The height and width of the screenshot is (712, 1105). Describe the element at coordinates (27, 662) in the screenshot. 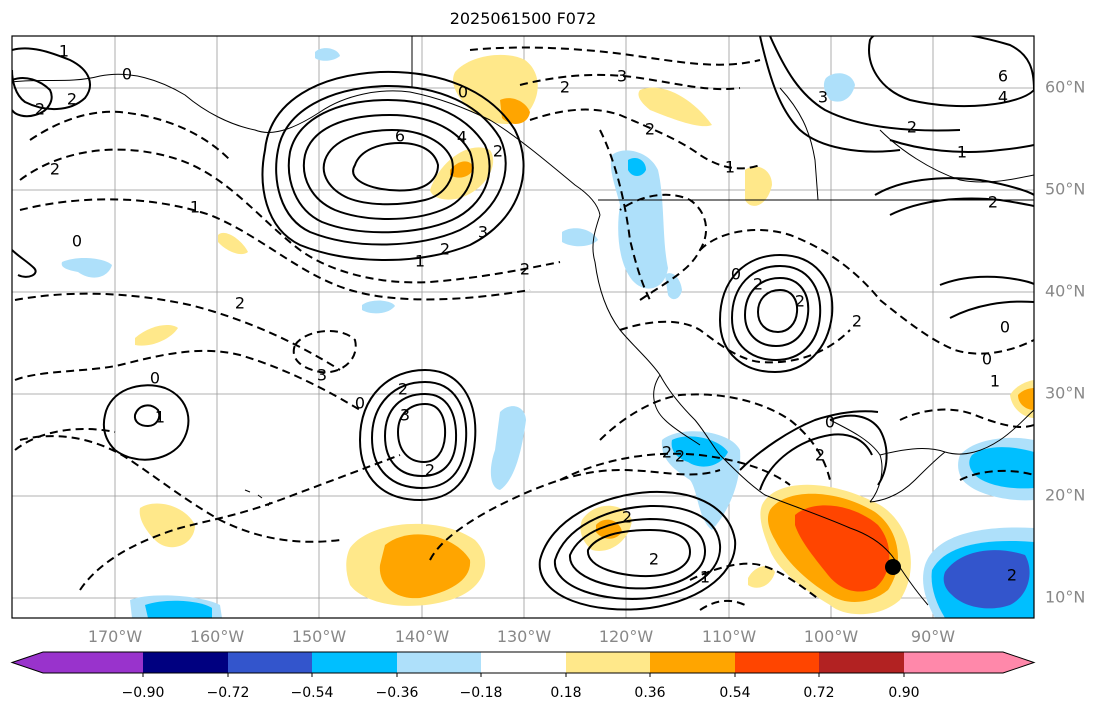

I see `colorbar-extend-min` at that location.